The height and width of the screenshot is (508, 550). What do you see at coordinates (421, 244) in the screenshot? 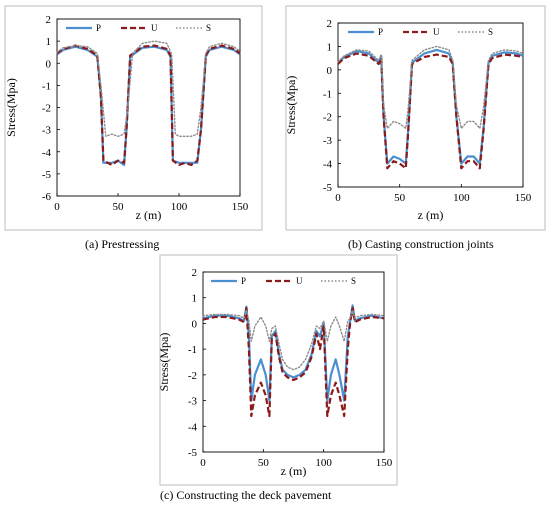
I see `caption-b: (b) Casting construction joints` at bounding box center [421, 244].